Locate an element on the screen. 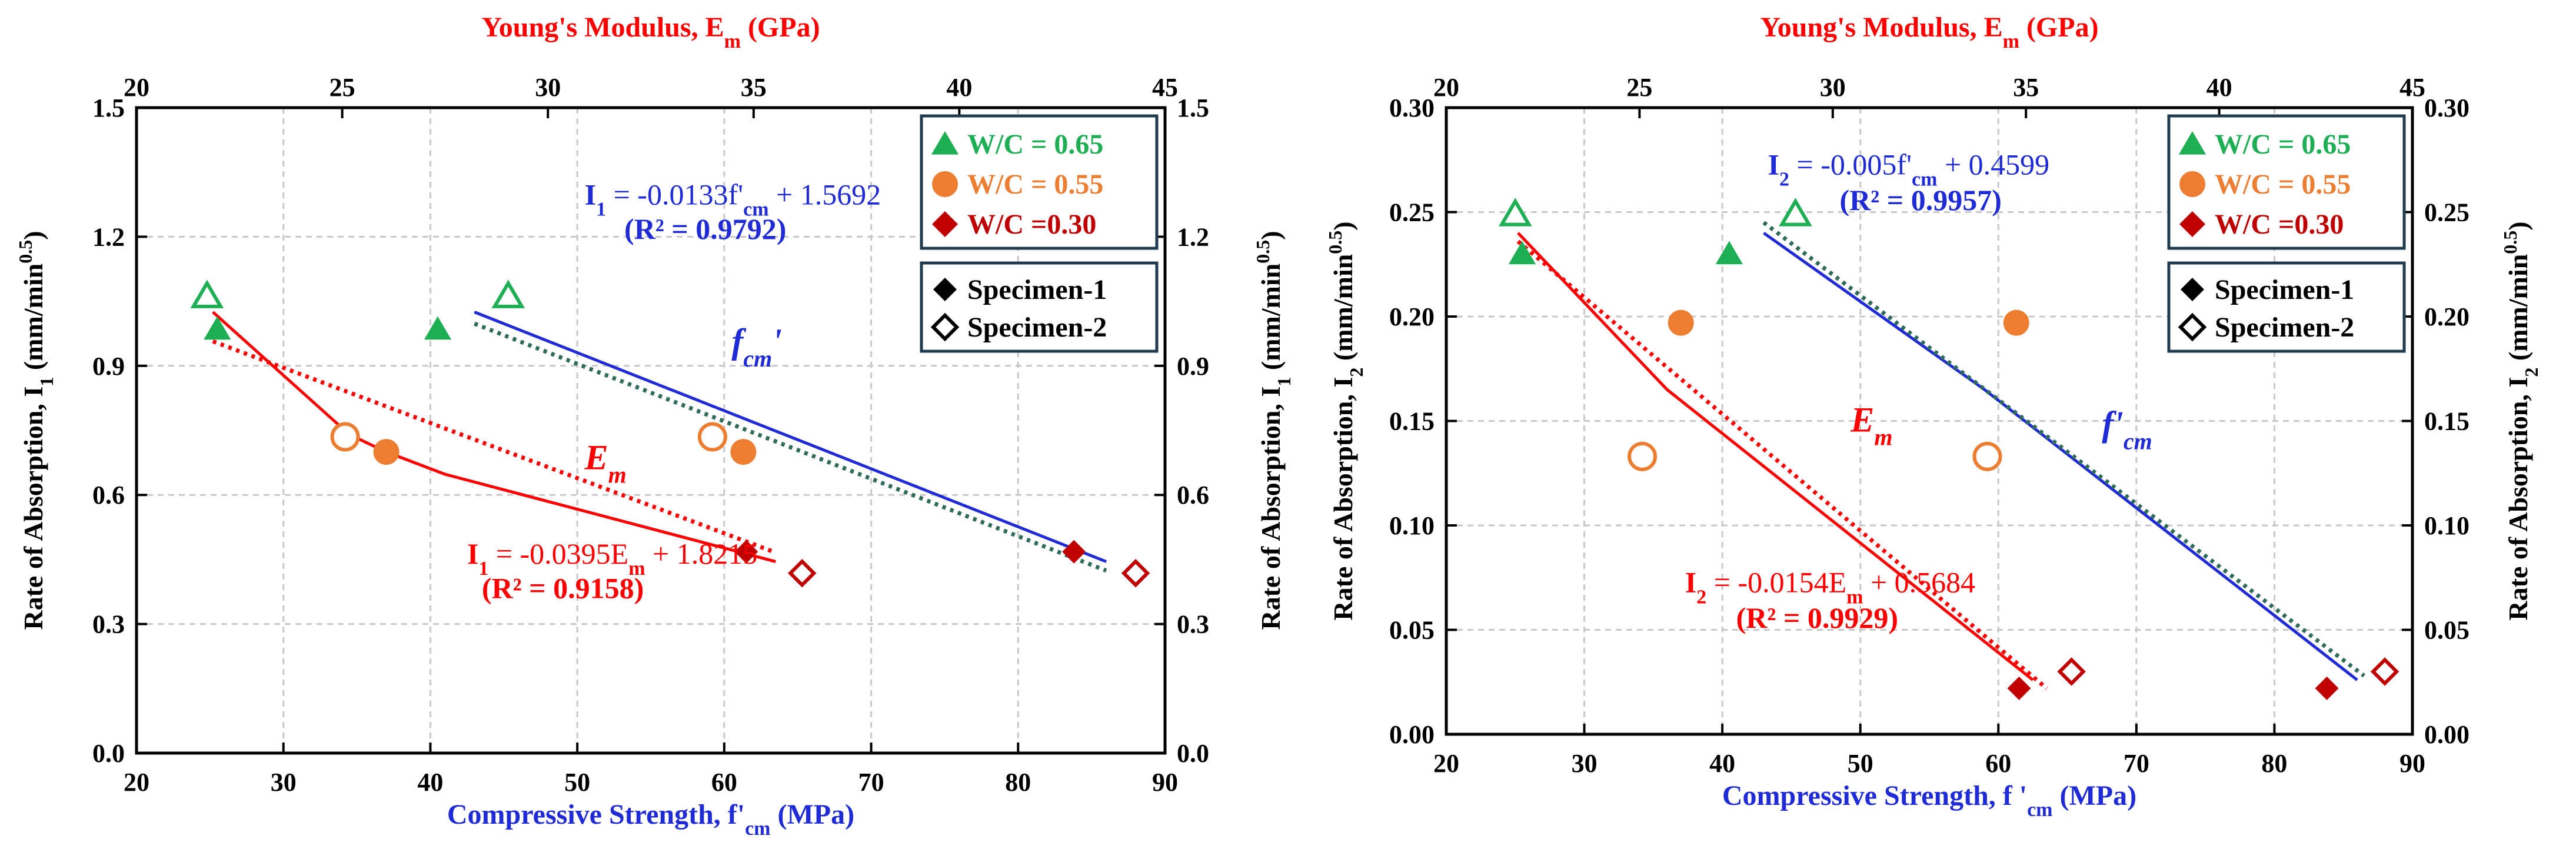 The height and width of the screenshot is (859, 2576). y-tick-label-right: 1.5 is located at coordinates (1193, 108).